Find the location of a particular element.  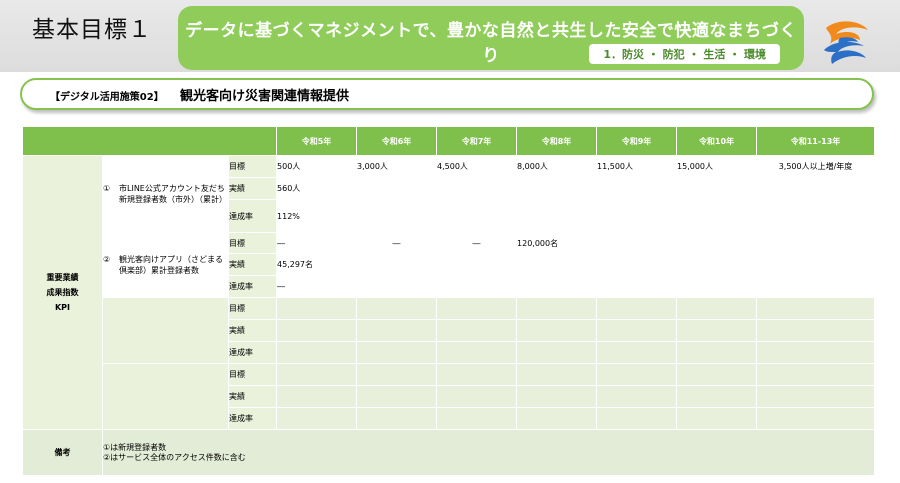

banner-subtitle: 1．防災 ・ 防犯 ・ 生活 ・ 環境 is located at coordinates (684, 54).